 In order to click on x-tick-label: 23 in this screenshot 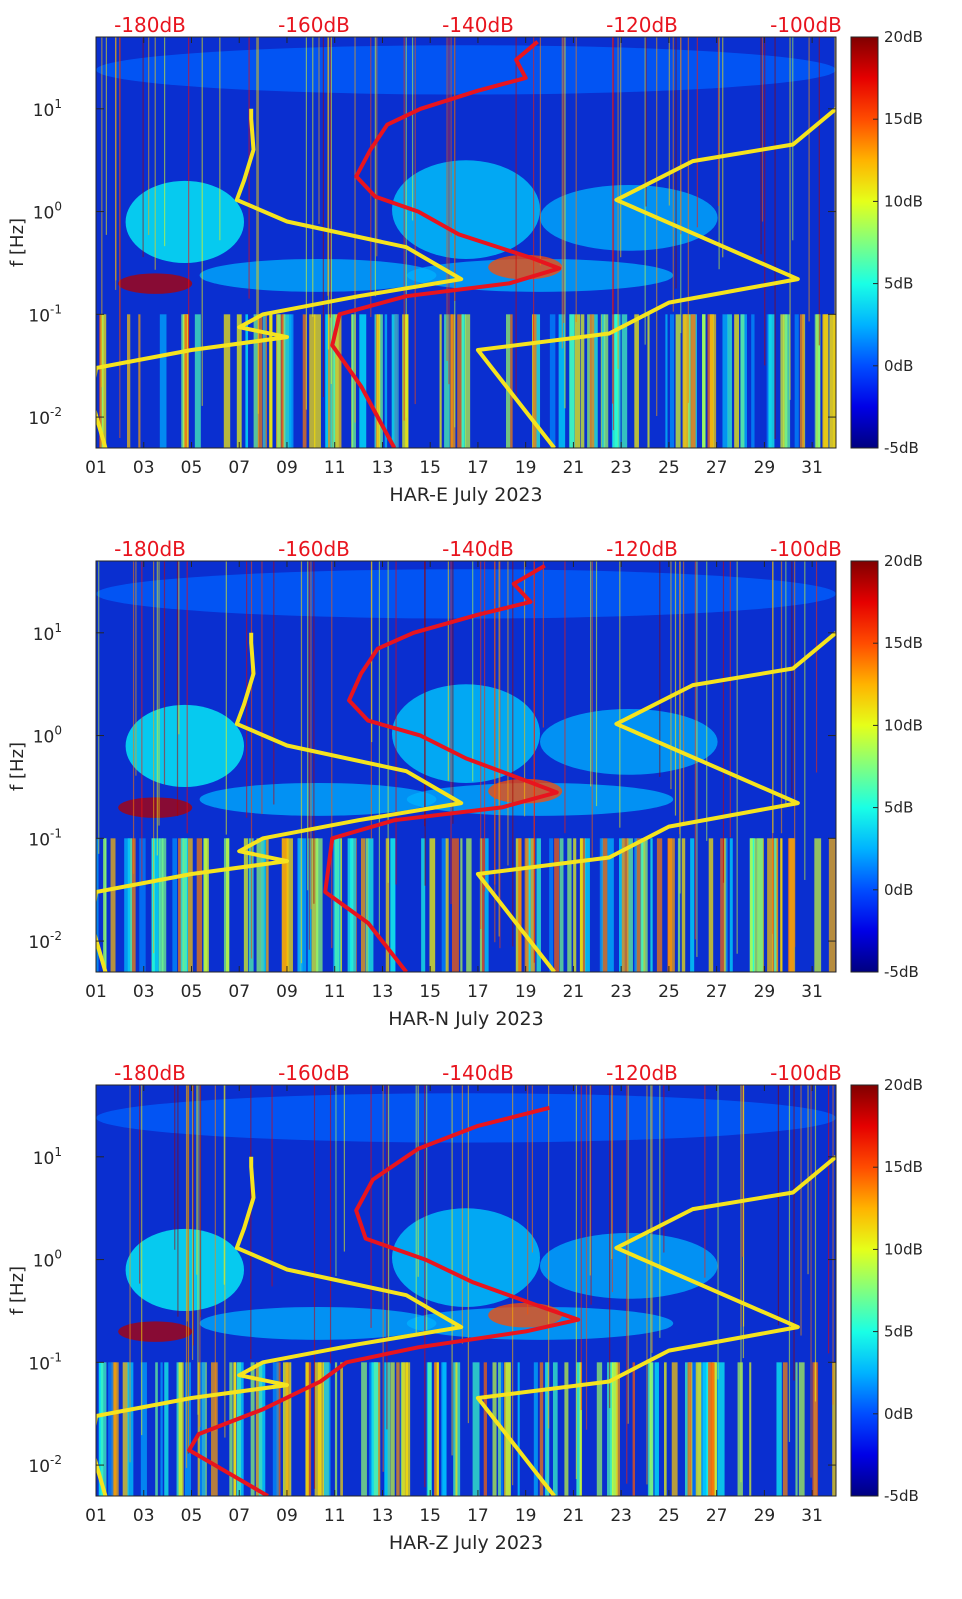, I will do `click(621, 468)`.